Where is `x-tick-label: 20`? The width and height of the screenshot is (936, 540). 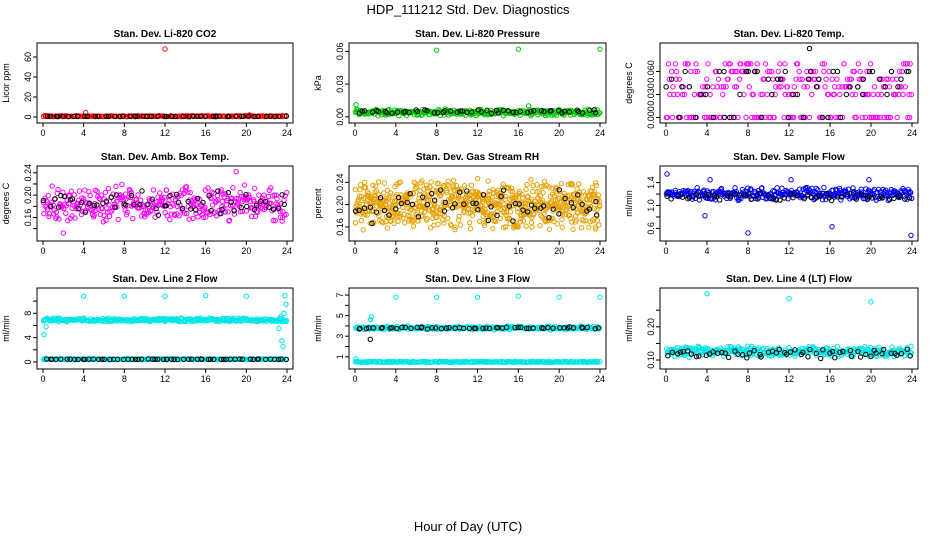 x-tick-label: 20 is located at coordinates (246, 133).